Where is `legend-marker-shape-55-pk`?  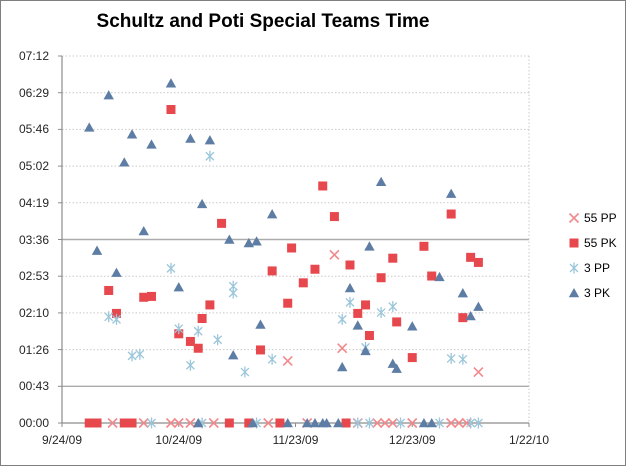
legend-marker-shape-55-pk is located at coordinates (574, 243).